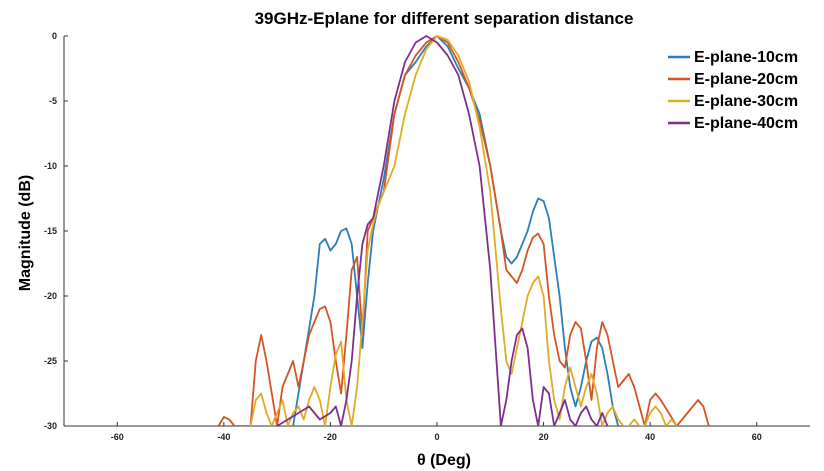 The image size is (824, 471). What do you see at coordinates (746, 79) in the screenshot?
I see `legend-label-2: E-plane-20cm` at bounding box center [746, 79].